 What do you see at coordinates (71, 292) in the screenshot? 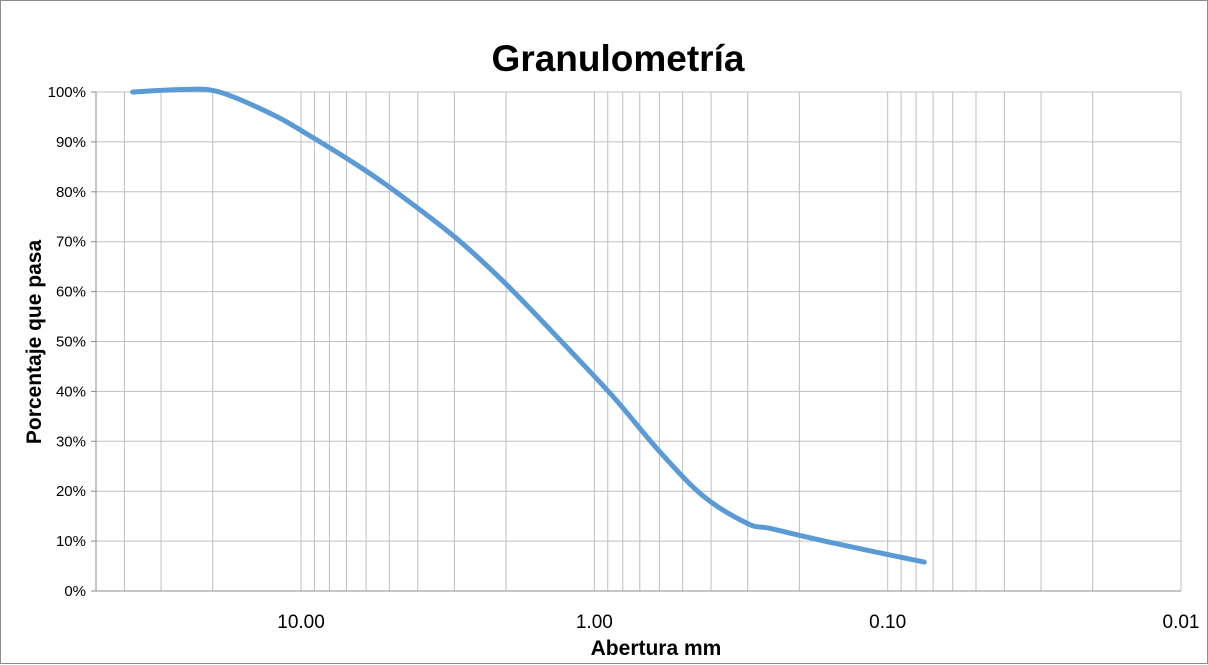
I see `y-tick-label: 60%` at bounding box center [71, 292].